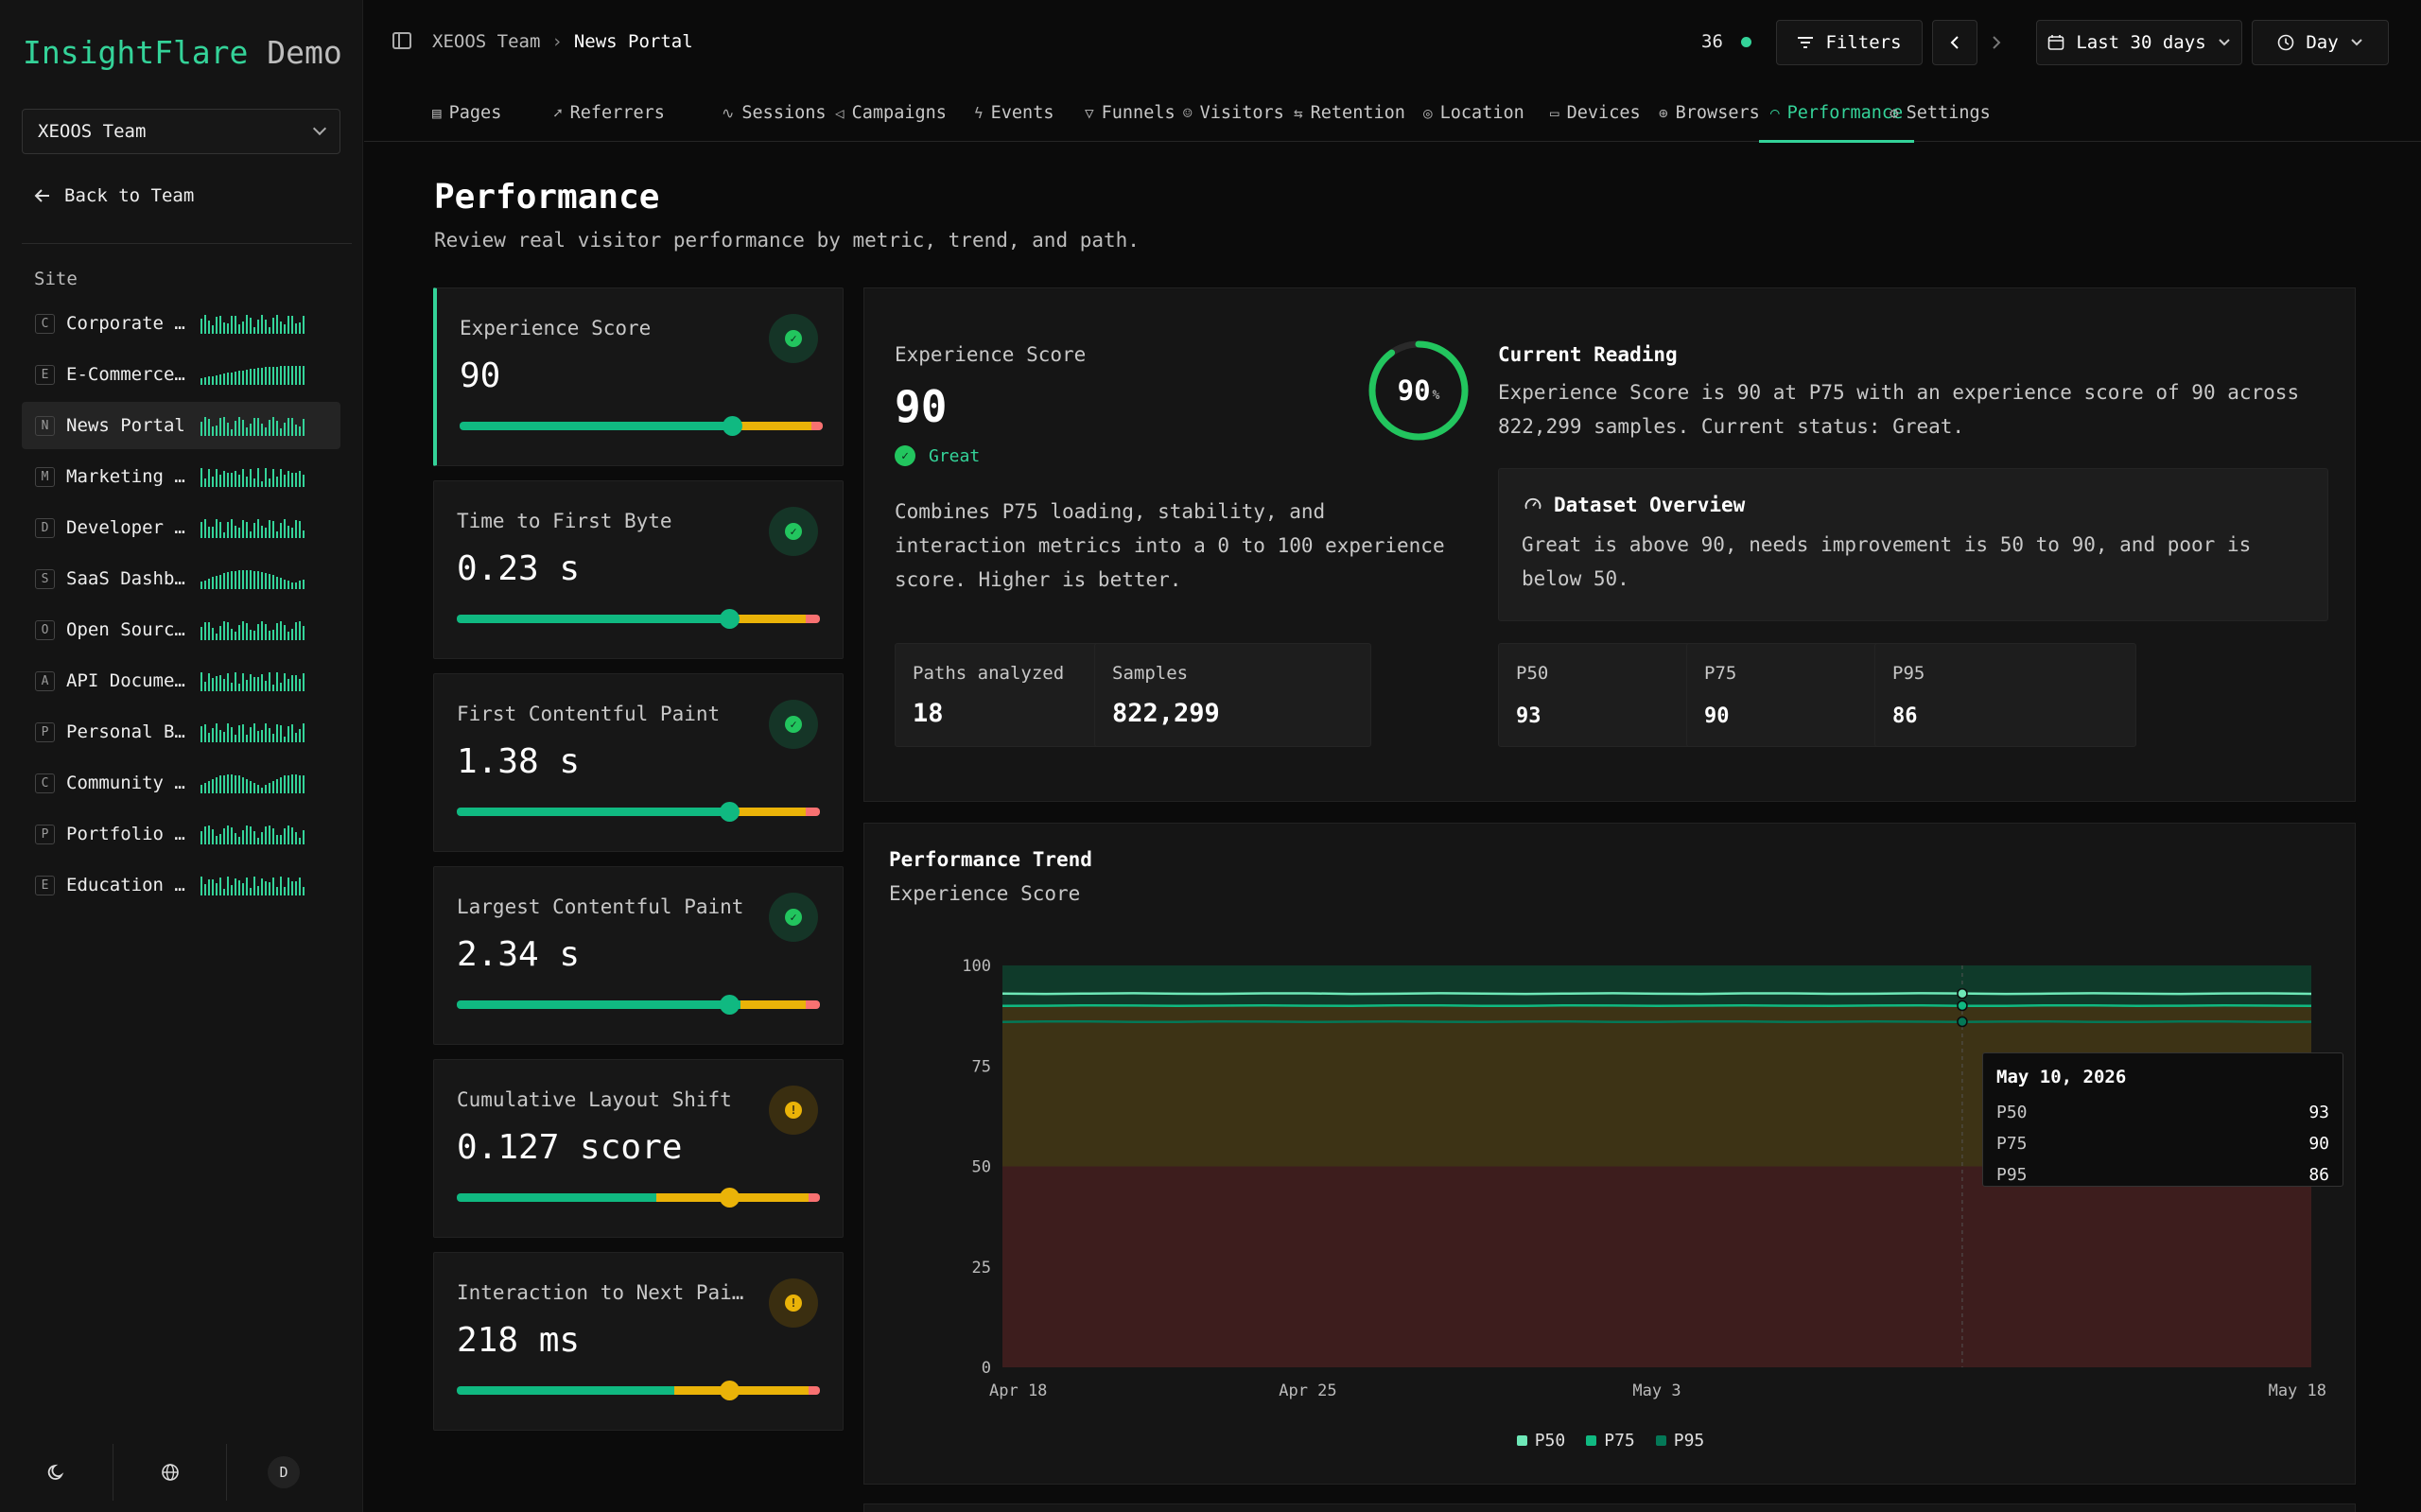 Image resolution: width=2421 pixels, height=1512 pixels. Describe the element at coordinates (486, 42) in the screenshot. I see `breadcrumb-team: XEOOS Team` at that location.